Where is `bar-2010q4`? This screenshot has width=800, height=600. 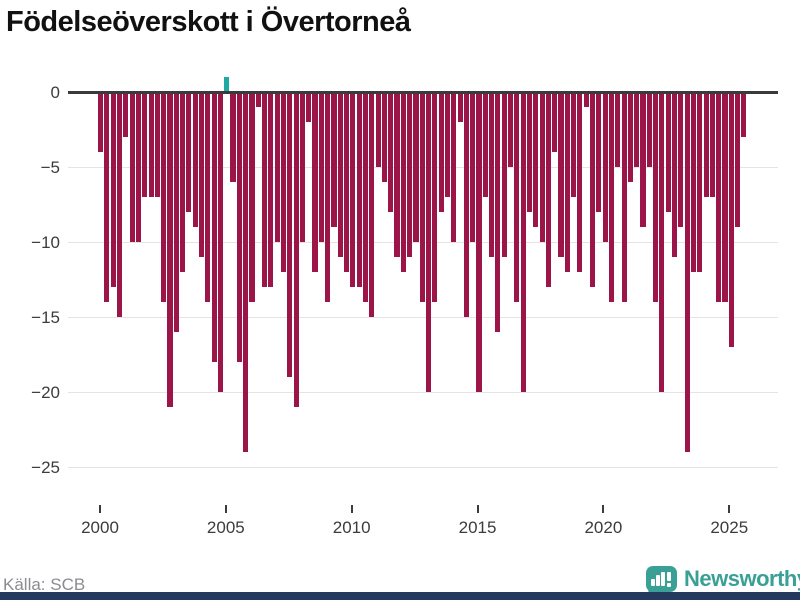
bar-2010q4 is located at coordinates (372, 204).